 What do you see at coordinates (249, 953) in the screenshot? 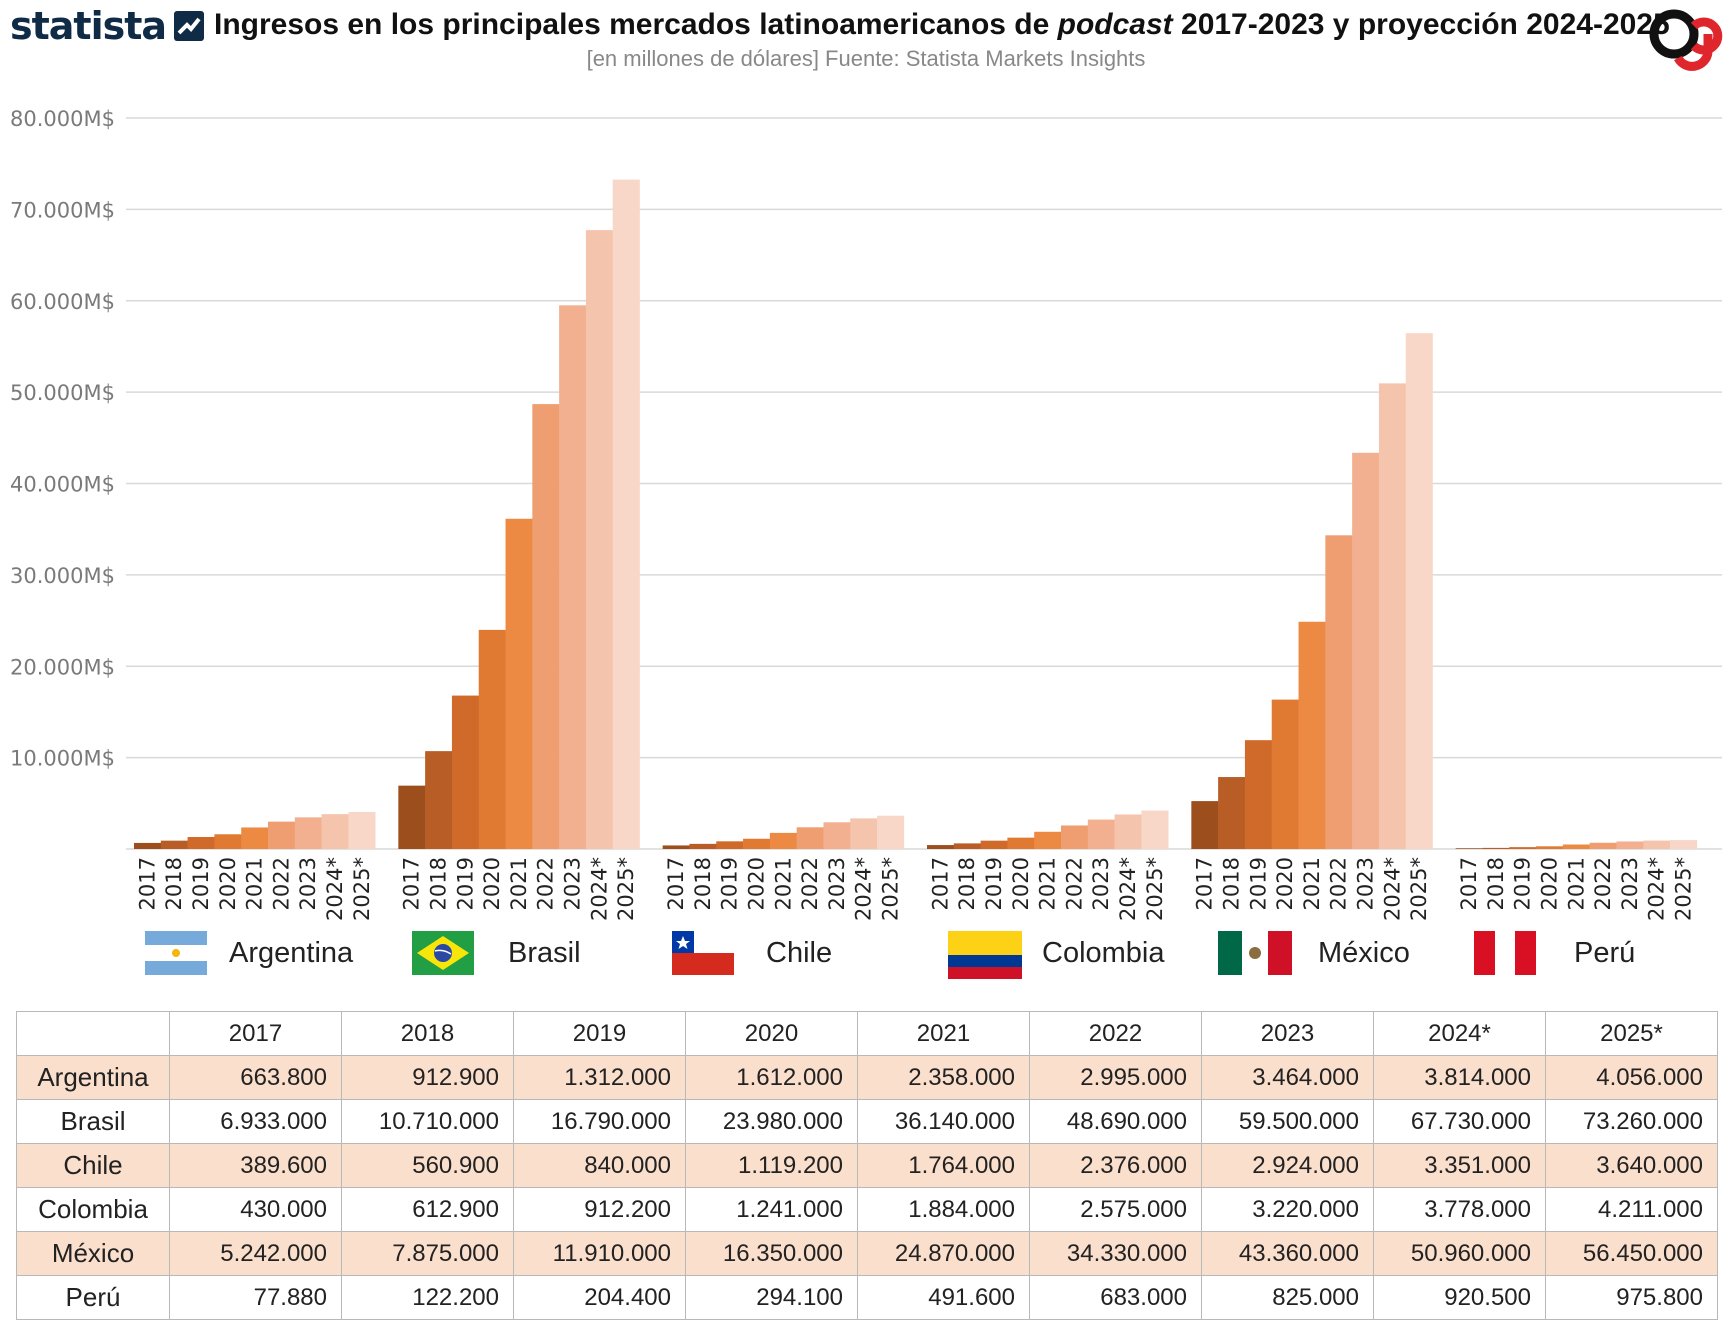
I see `legend-item-argentina: Argentina` at bounding box center [249, 953].